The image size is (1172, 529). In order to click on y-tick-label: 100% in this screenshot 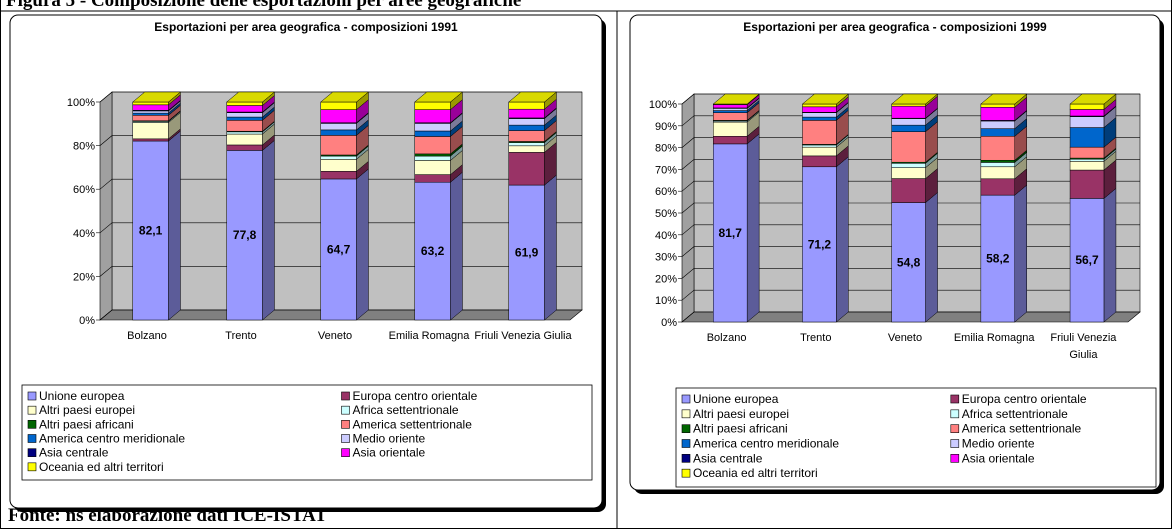, I will do `click(663, 105)`.